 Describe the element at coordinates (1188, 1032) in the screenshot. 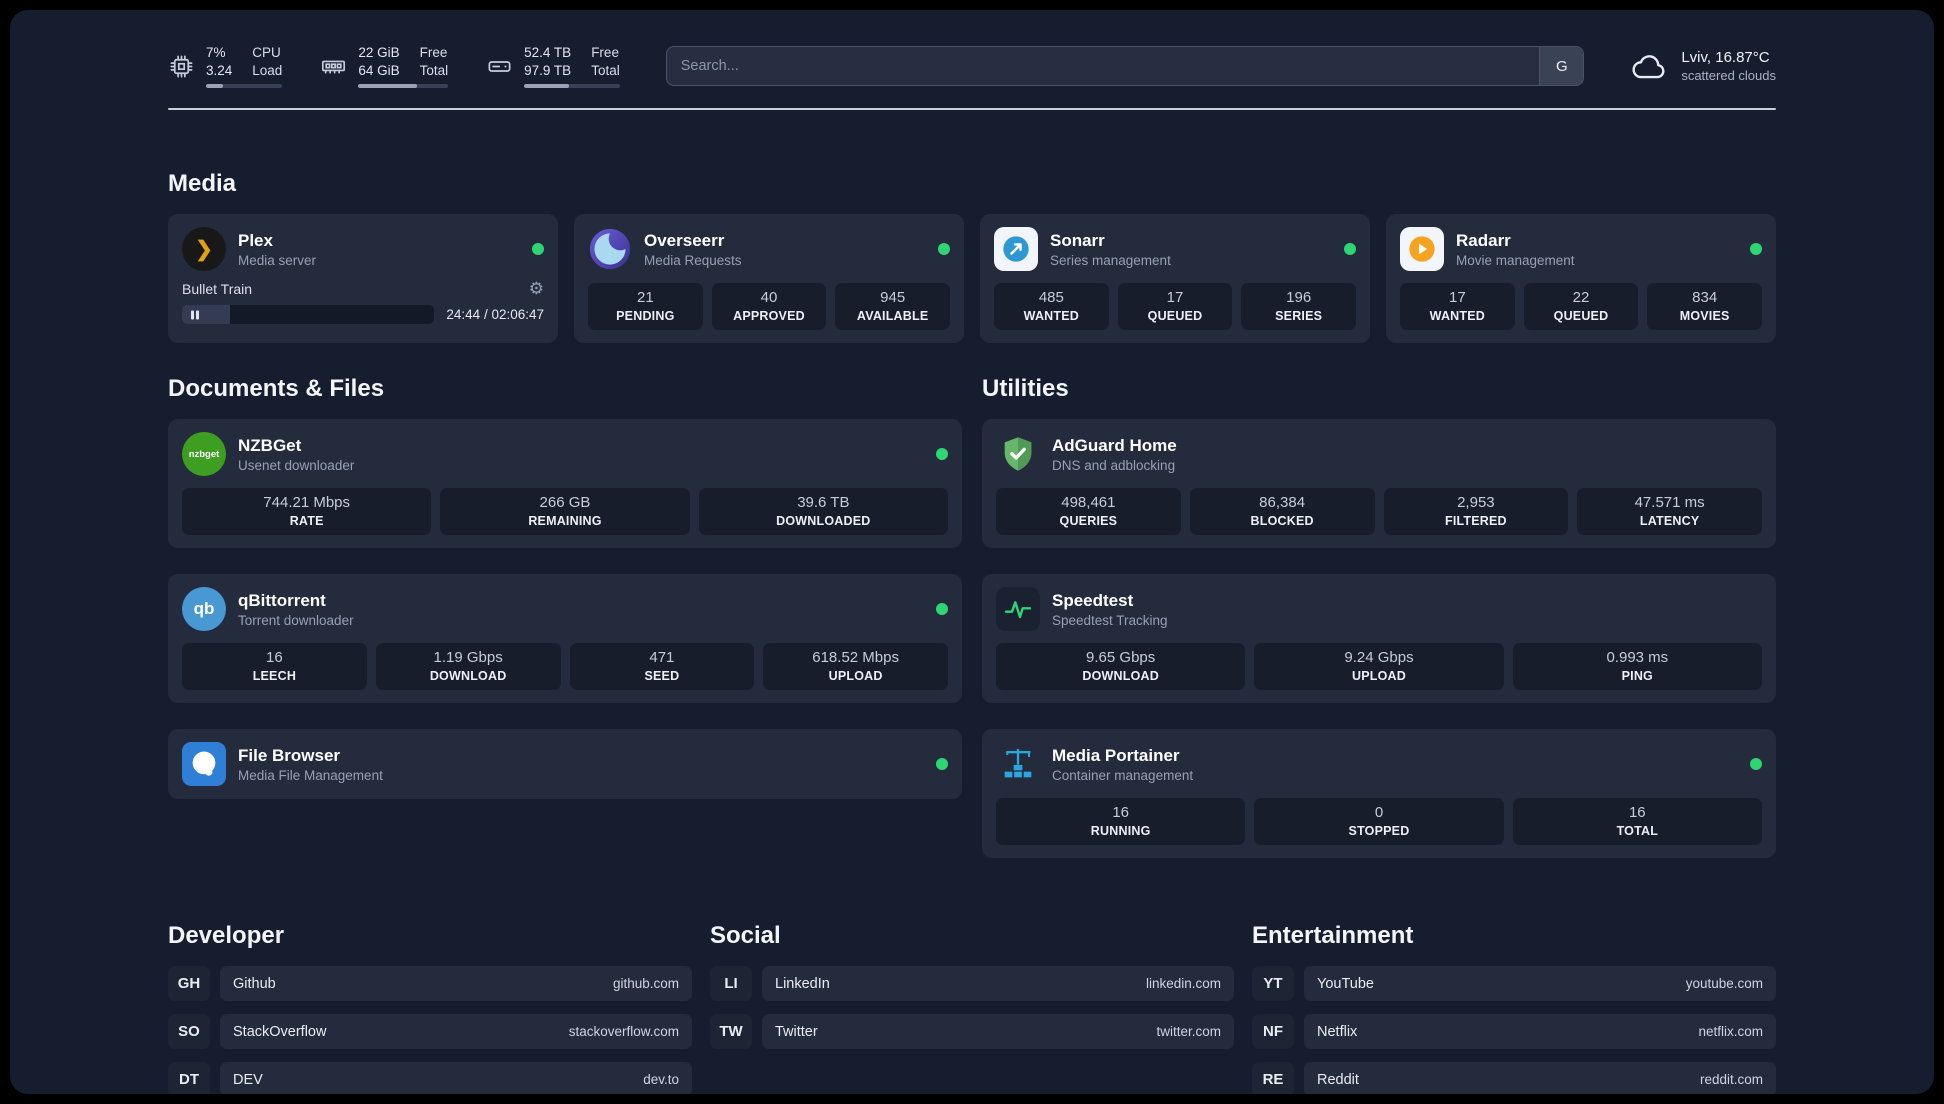

I see `bookmark-url: twitter.com` at that location.